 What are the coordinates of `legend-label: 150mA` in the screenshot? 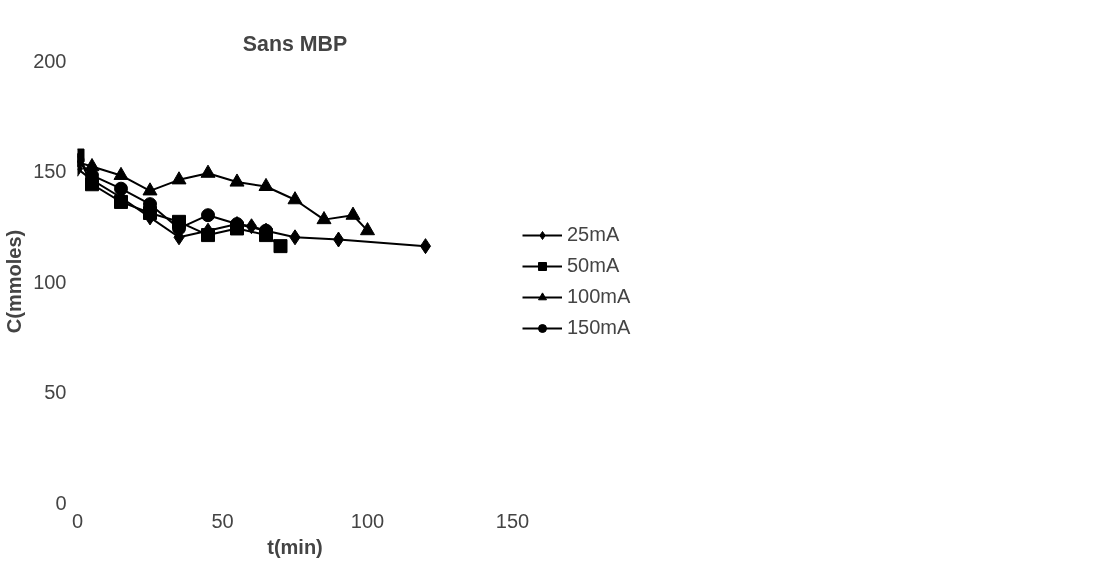 It's located at (599, 327).